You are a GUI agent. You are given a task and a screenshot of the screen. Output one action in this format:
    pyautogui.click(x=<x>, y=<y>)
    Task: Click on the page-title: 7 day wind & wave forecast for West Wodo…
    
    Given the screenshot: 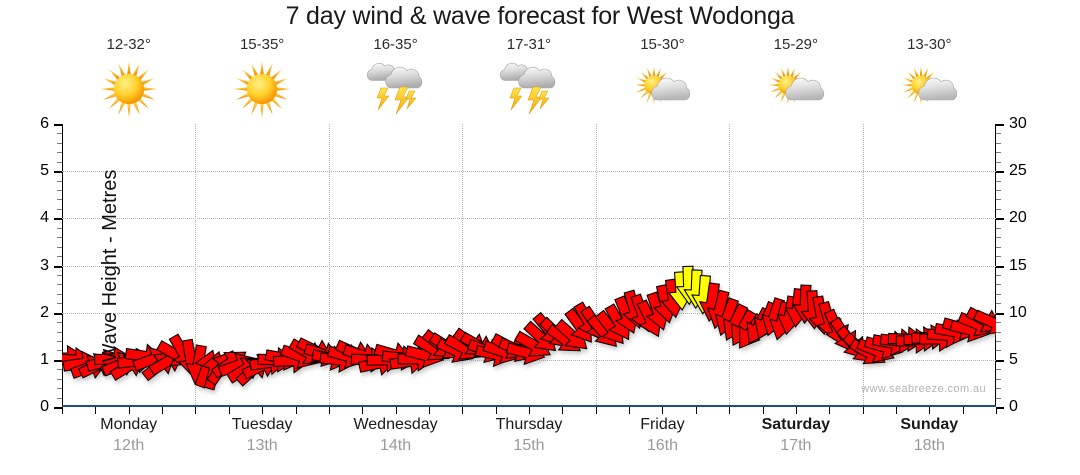 What is the action you would take?
    pyautogui.click(x=540, y=16)
    